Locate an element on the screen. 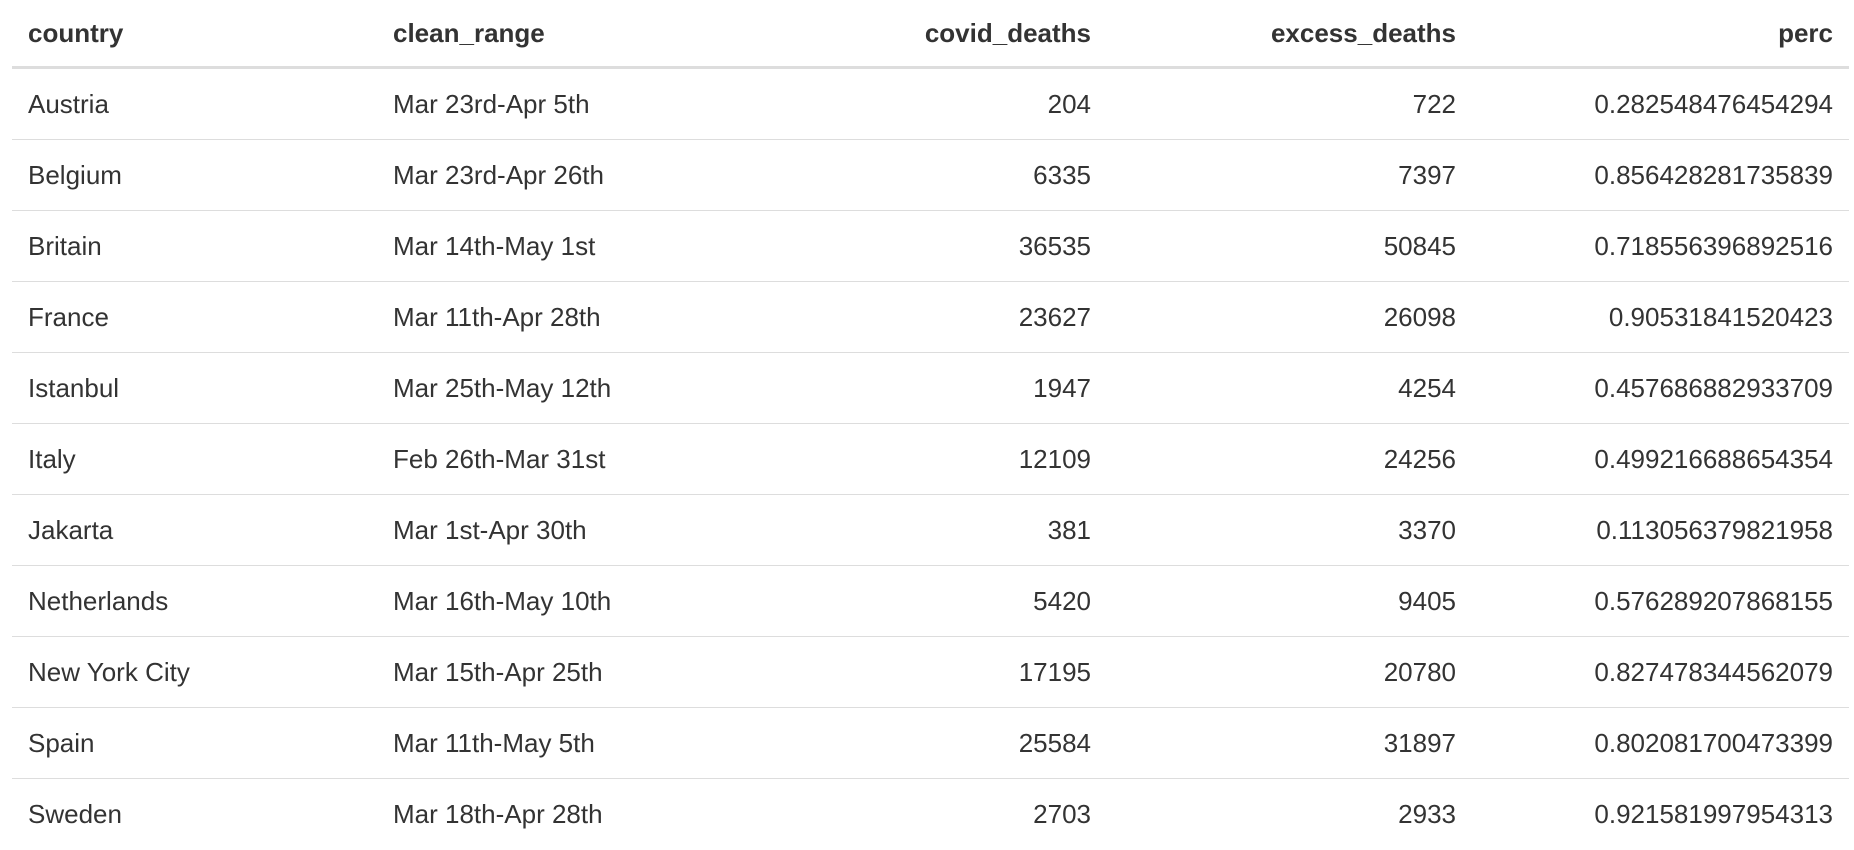 The image size is (1854, 850). cell-excess-deaths: 4254 is located at coordinates (1289, 388).